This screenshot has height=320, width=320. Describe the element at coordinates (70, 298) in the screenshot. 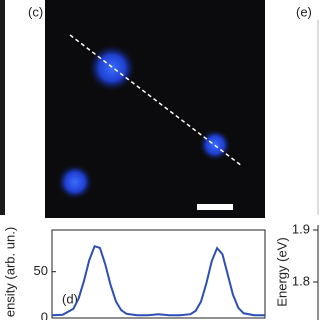

I see `panel-label: (d)` at that location.